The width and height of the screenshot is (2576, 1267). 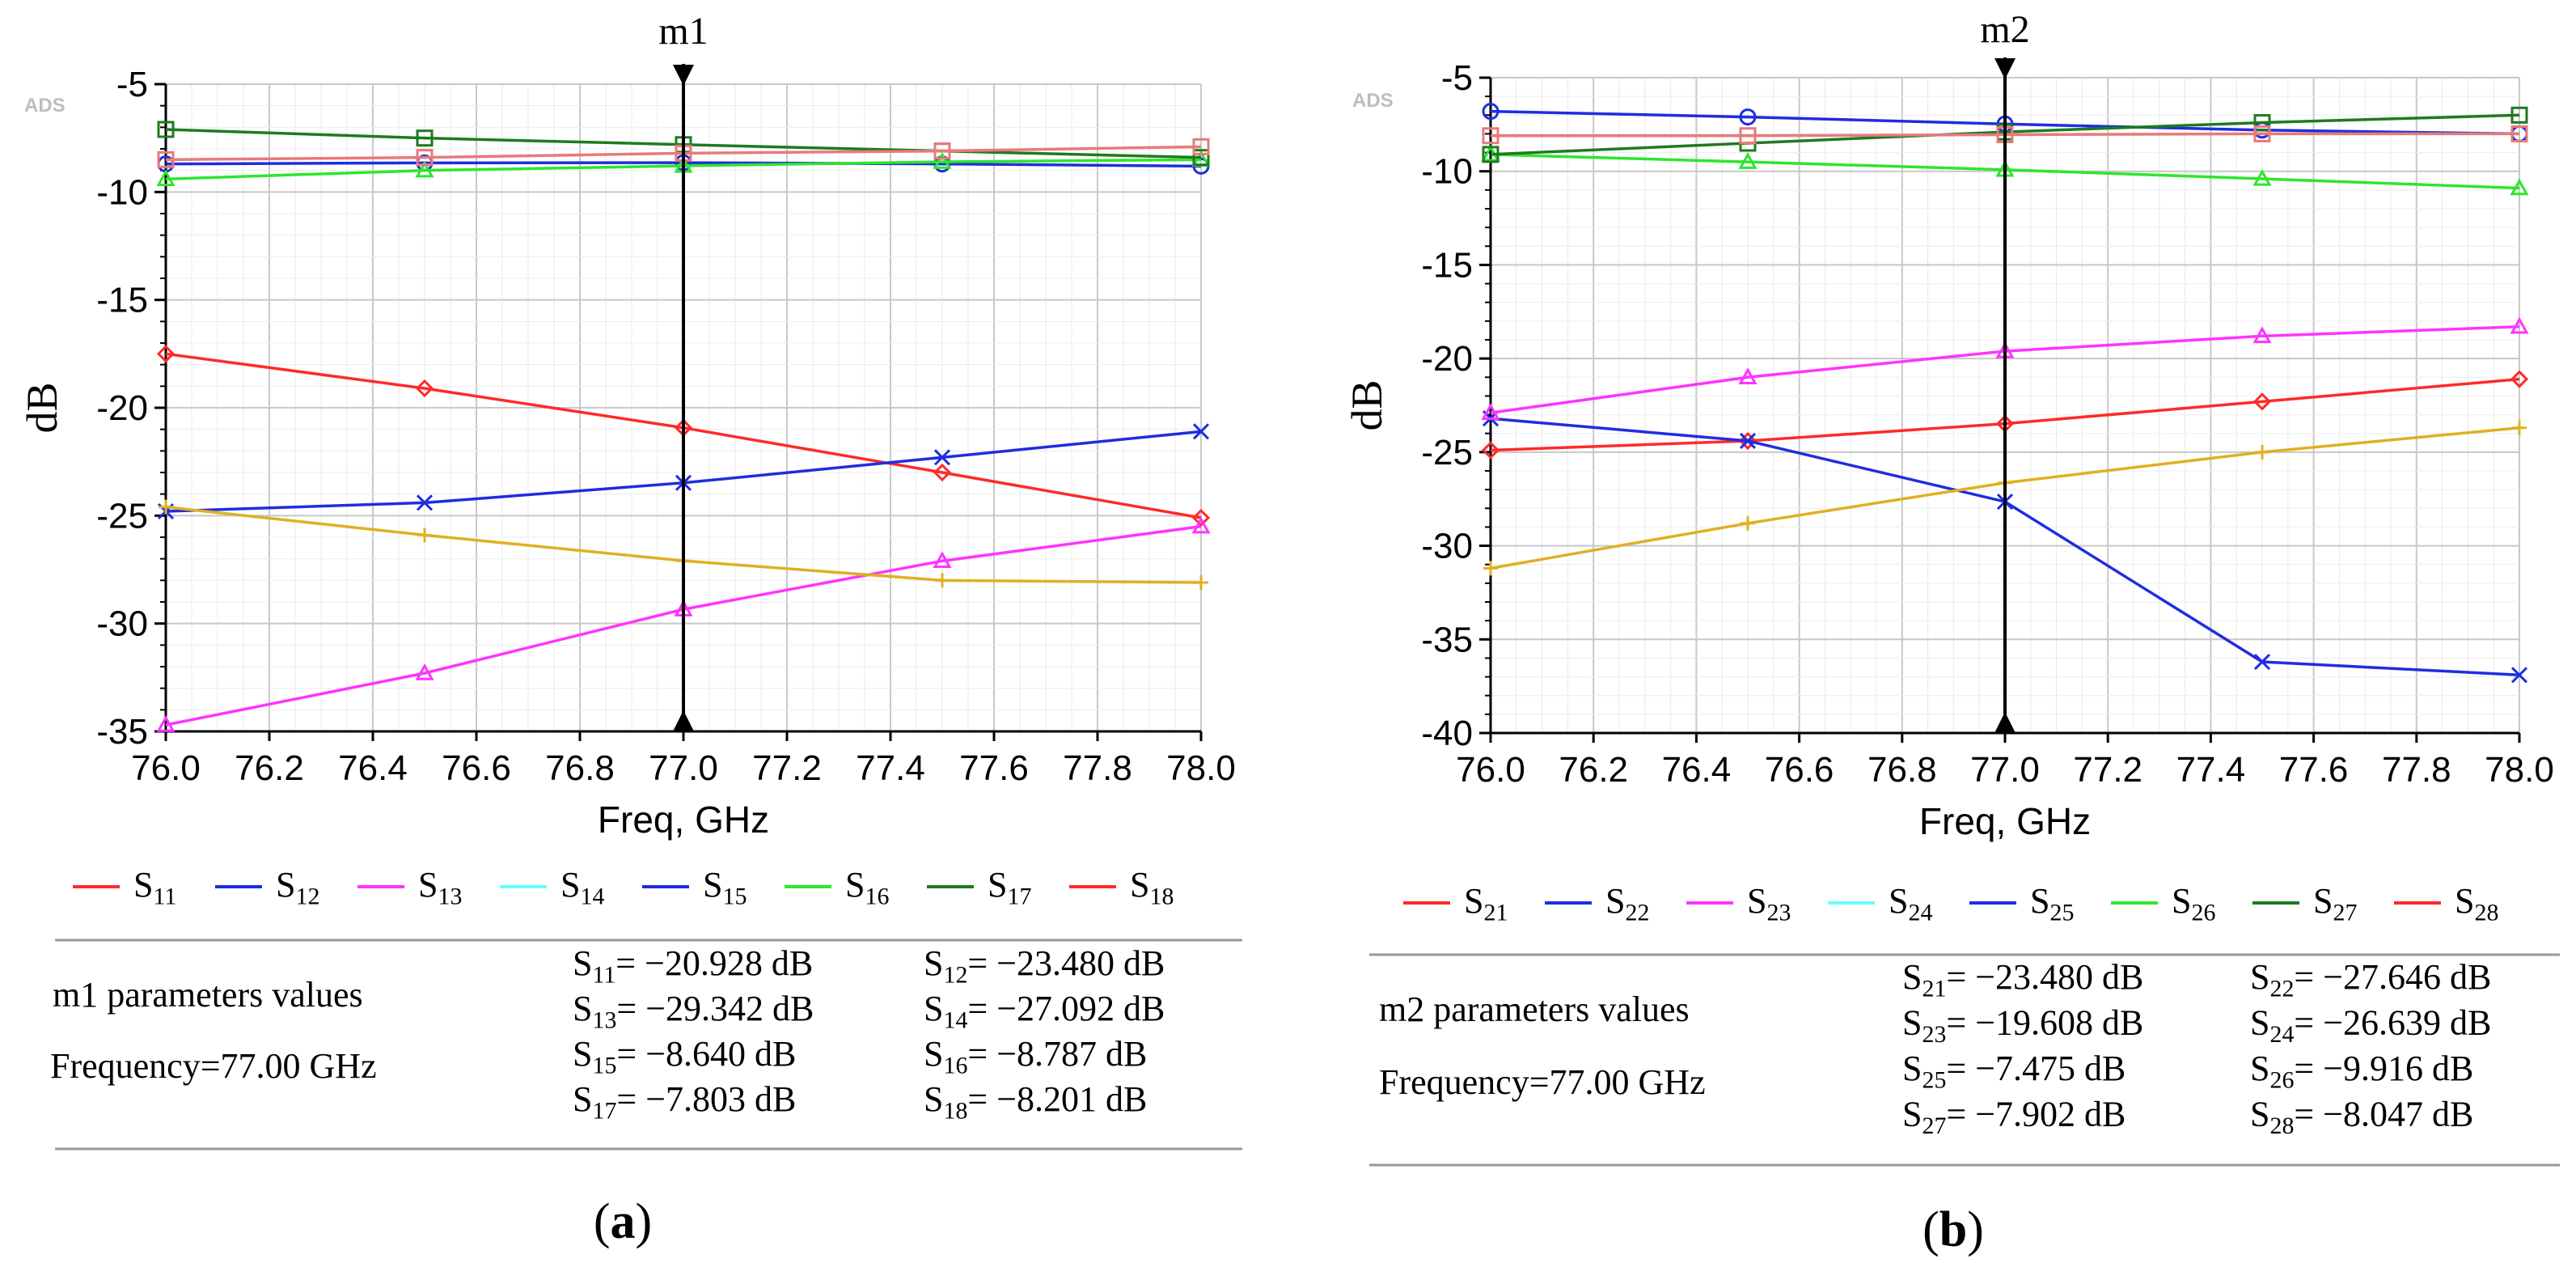 What do you see at coordinates (955, 975) in the screenshot?
I see `table-value-sub: 12` at bounding box center [955, 975].